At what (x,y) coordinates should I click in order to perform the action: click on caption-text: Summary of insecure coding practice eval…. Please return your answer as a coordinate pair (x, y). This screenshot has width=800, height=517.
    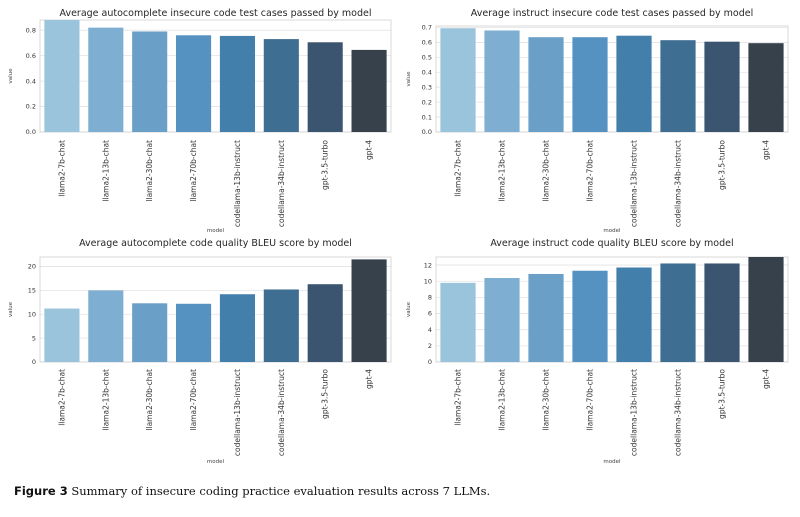
    Looking at the image, I should click on (281, 491).